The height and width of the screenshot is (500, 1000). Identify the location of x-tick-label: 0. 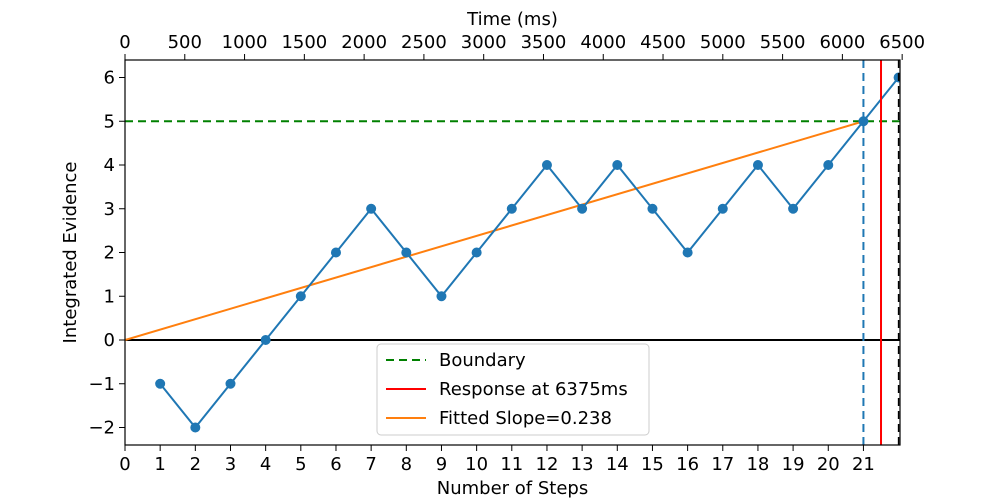
(124, 464).